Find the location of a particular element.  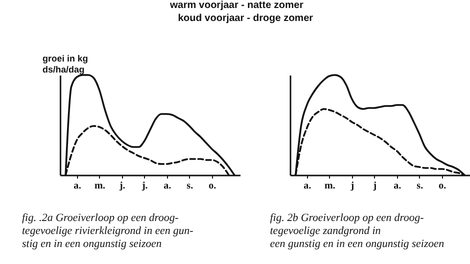

text: fig. .2a Groeiverloop op een droog- tegevoelige rivierkleigrond in een gun- stig en in een ongunstig seizoen is located at coordinates (108, 231).